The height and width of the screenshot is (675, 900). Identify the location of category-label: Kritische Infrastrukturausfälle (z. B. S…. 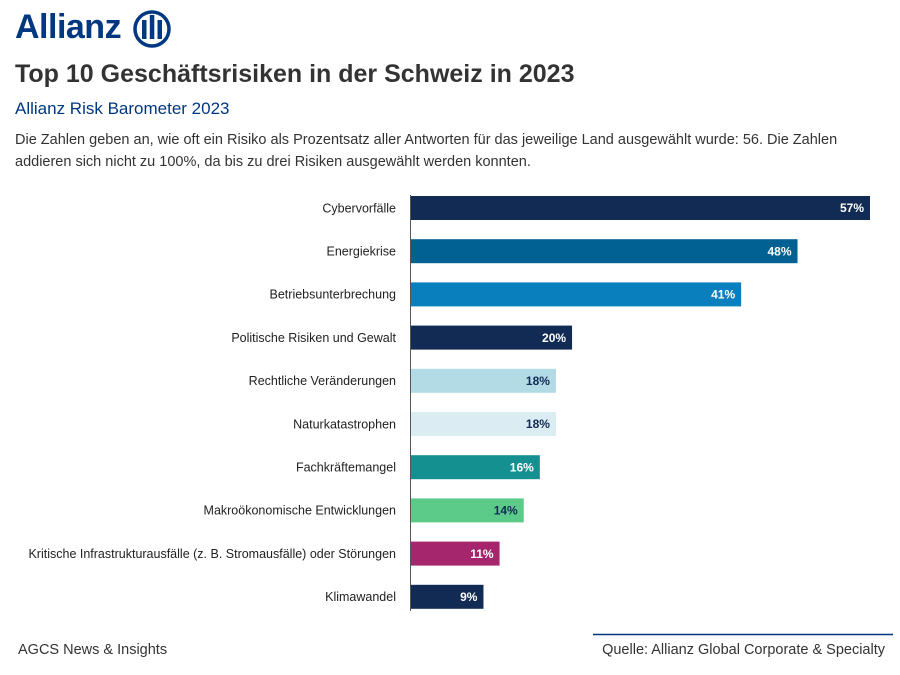
(212, 554).